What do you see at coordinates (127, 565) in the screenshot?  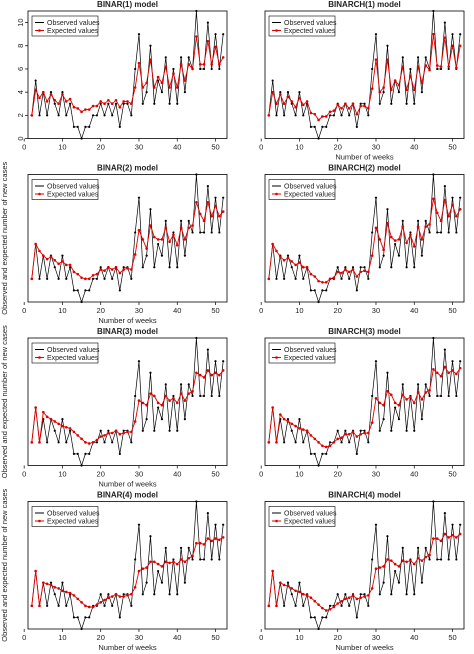 I see `plot-frame` at bounding box center [127, 565].